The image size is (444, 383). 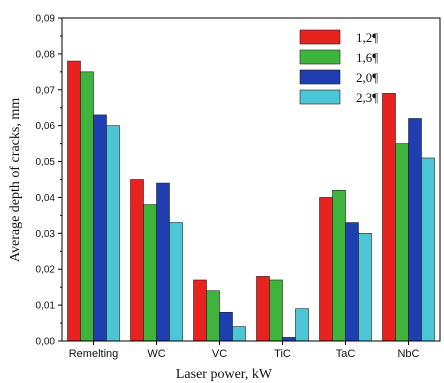 What do you see at coordinates (367, 97) in the screenshot?
I see `legend-label-4: 2,3¶` at bounding box center [367, 97].